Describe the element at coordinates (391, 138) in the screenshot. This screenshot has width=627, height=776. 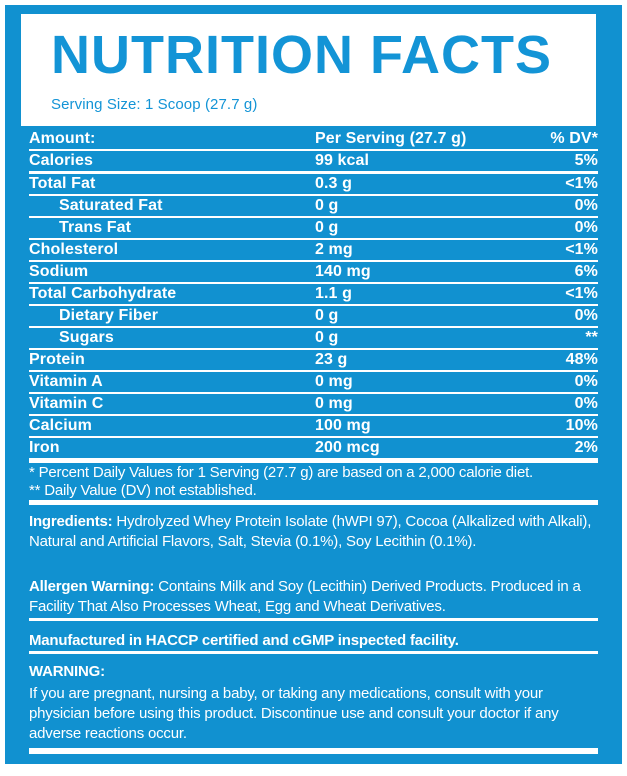
I see `column-header-per-serving: Per Serving (27.7 g)` at that location.